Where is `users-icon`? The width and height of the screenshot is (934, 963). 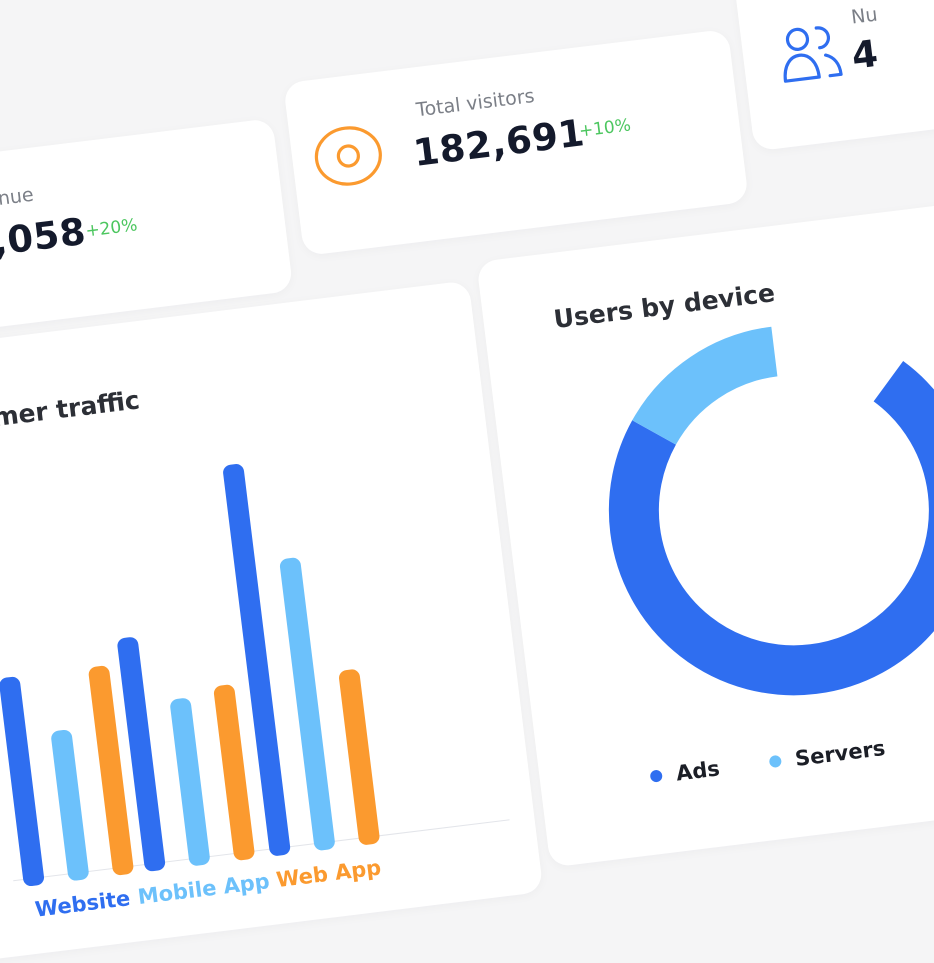 users-icon is located at coordinates (812, 54).